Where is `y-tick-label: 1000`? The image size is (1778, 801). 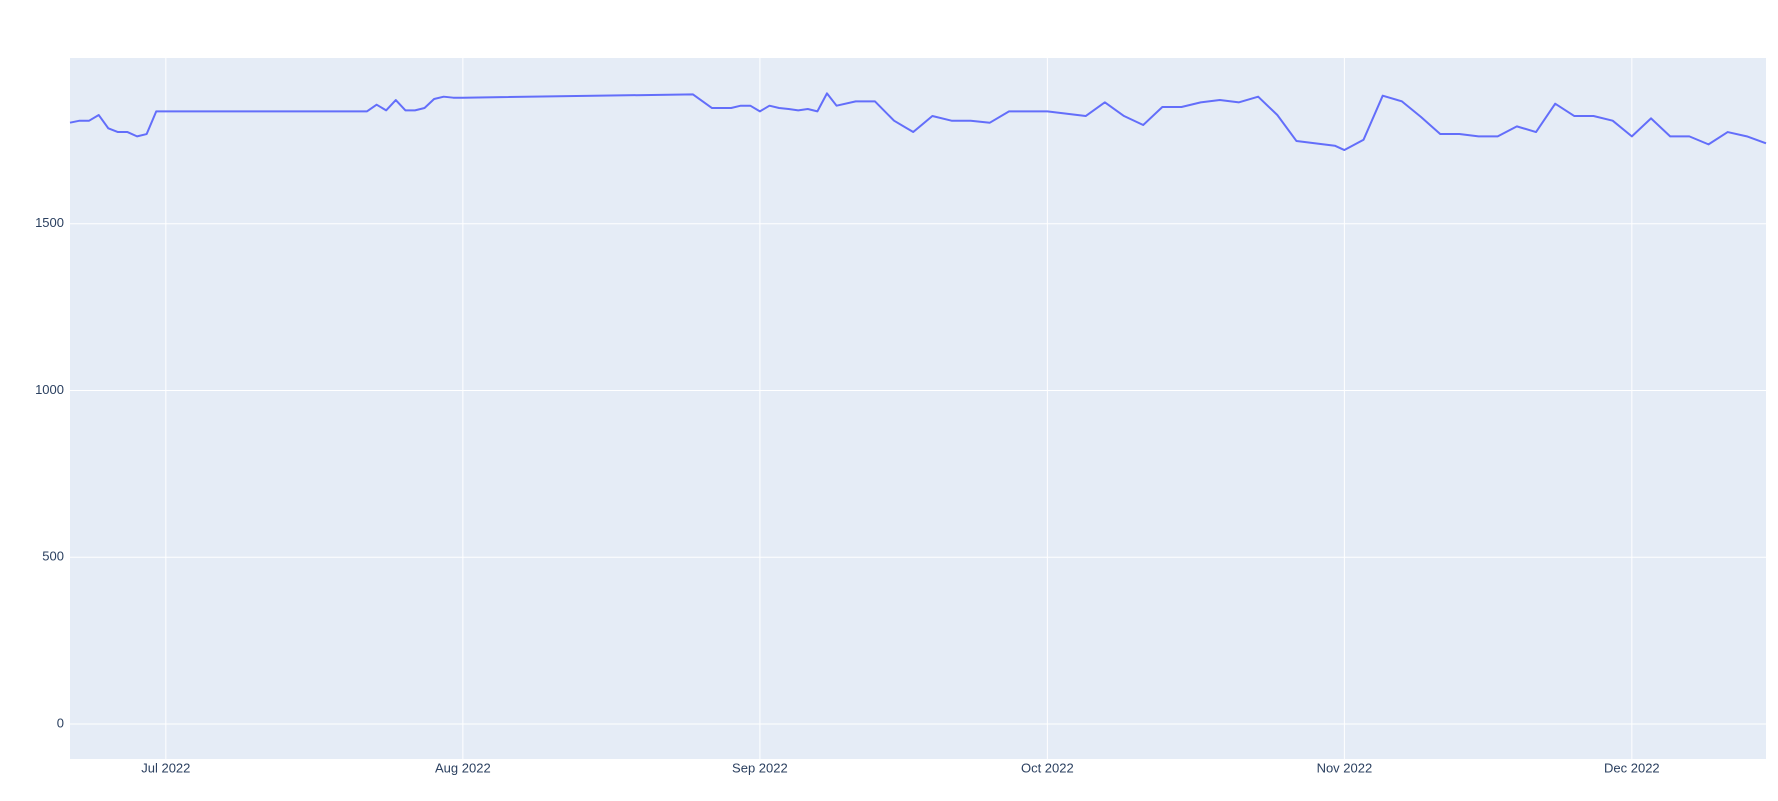
y-tick-label: 1000 is located at coordinates (49, 389).